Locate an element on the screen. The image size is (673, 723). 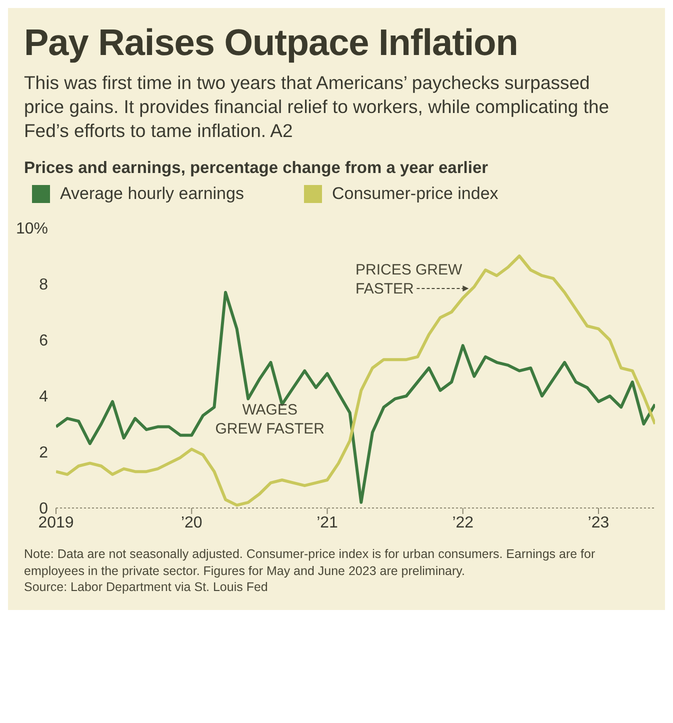
y-tick-label: 8 is located at coordinates (43, 285).